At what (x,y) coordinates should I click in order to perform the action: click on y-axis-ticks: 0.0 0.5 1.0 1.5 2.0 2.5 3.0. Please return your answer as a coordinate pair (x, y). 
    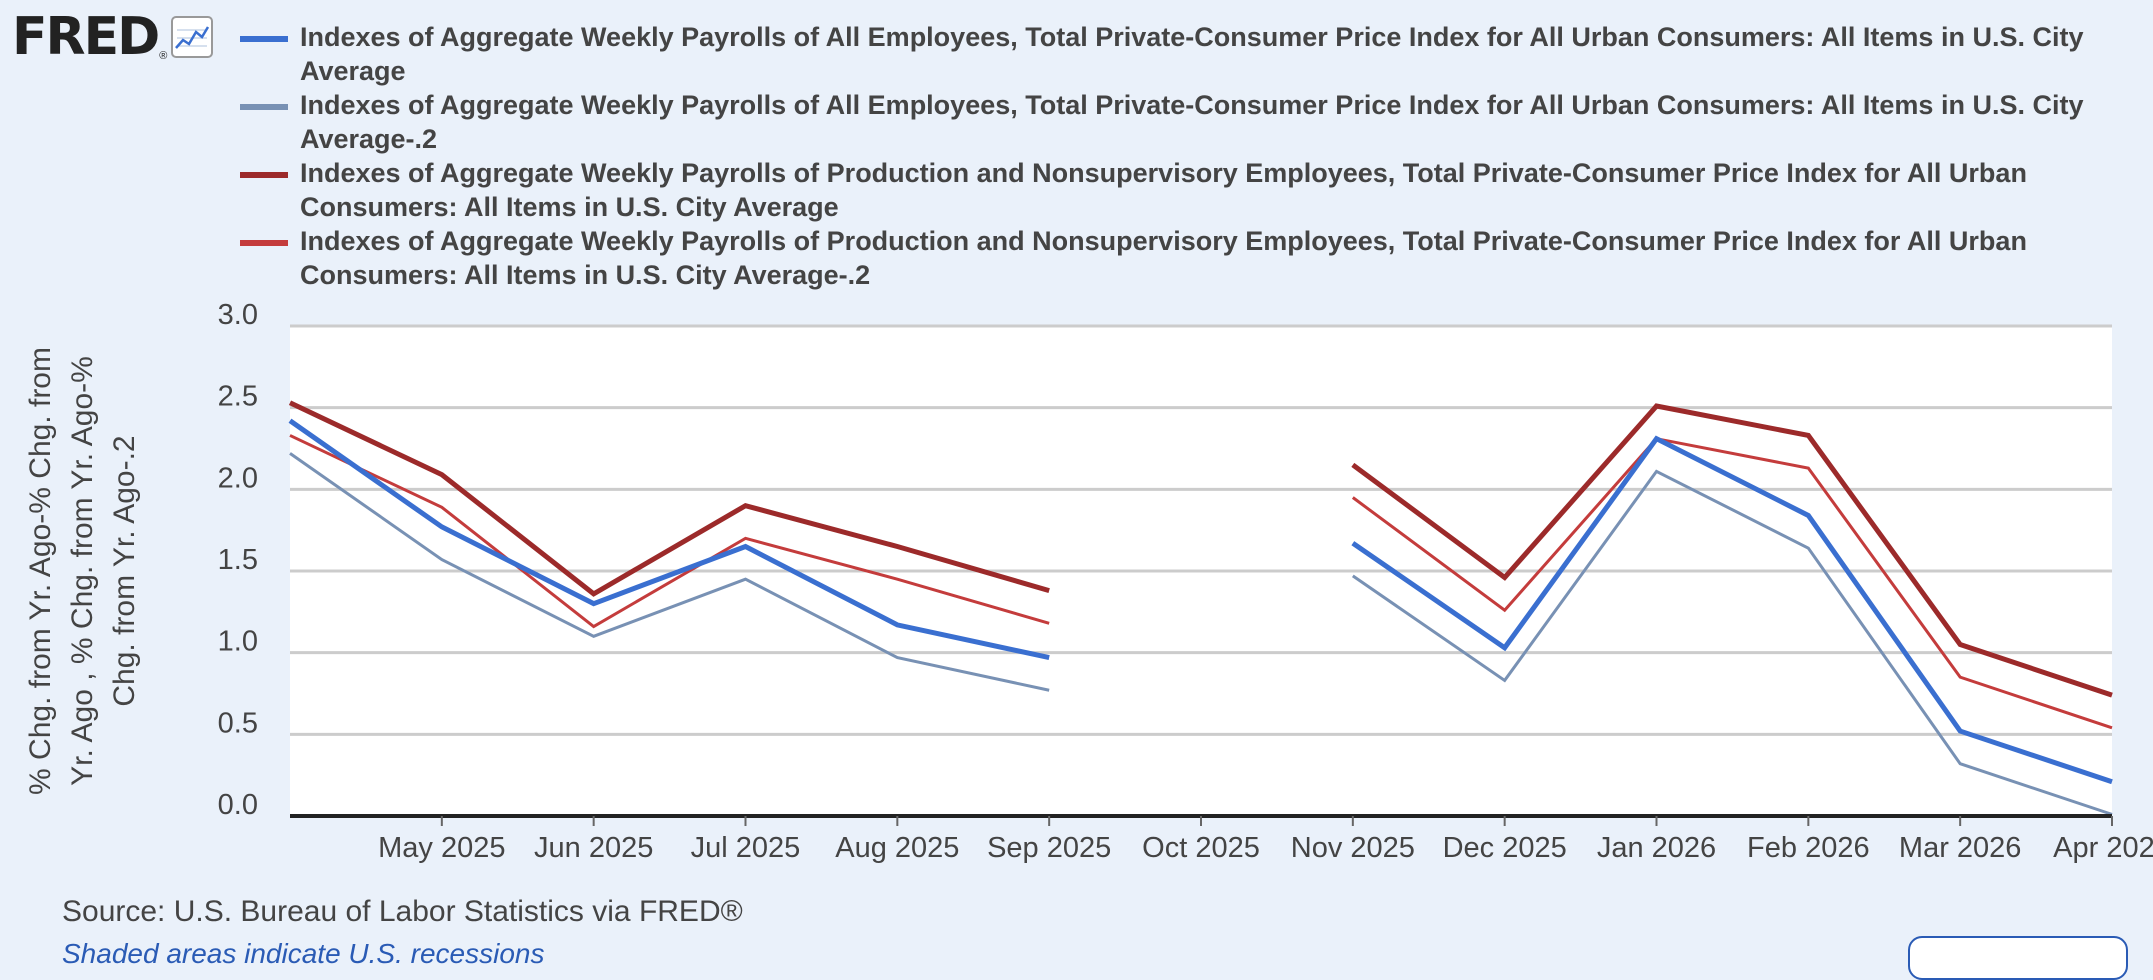
    Looking at the image, I should click on (238, 560).